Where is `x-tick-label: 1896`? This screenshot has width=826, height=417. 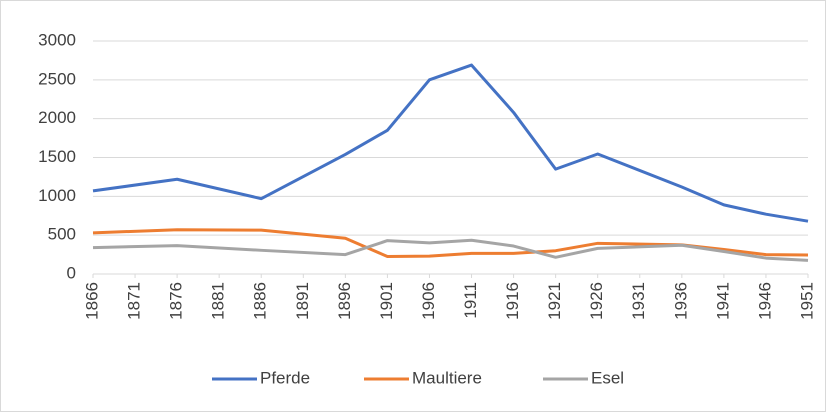
x-tick-label: 1896 is located at coordinates (344, 301).